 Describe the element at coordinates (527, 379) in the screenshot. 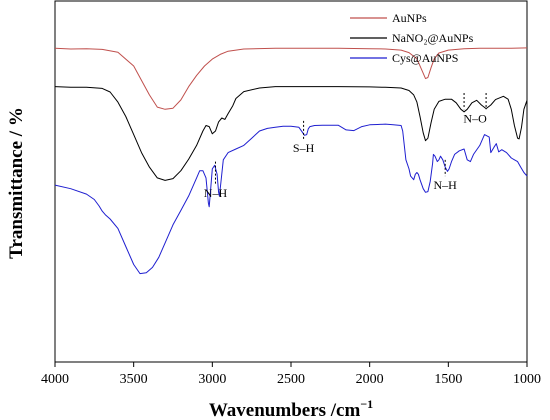

I see `x-tick-label: 1000` at that location.